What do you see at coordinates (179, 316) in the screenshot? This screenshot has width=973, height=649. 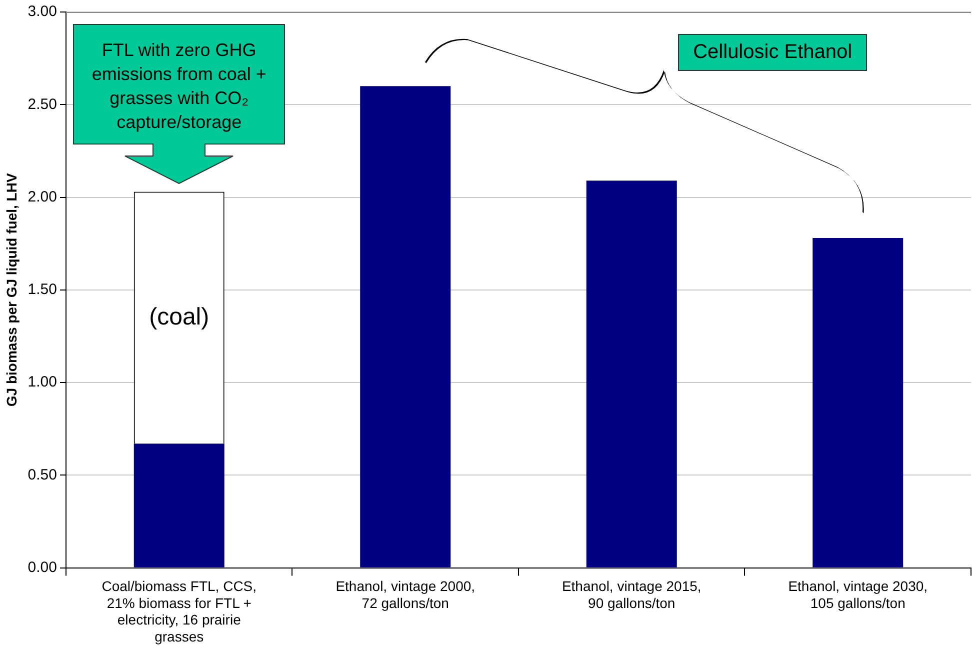 I see `series-label: (coal)` at bounding box center [179, 316].